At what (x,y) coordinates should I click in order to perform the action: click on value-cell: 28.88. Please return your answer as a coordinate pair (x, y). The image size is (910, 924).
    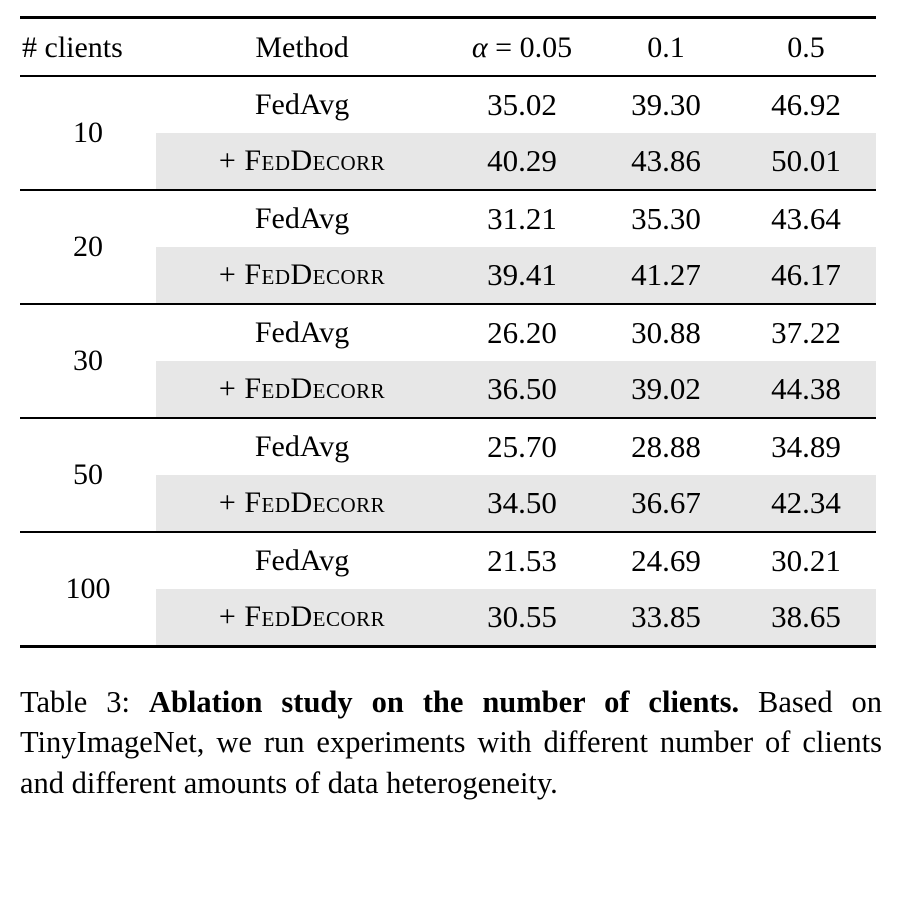
    Looking at the image, I should click on (666, 446).